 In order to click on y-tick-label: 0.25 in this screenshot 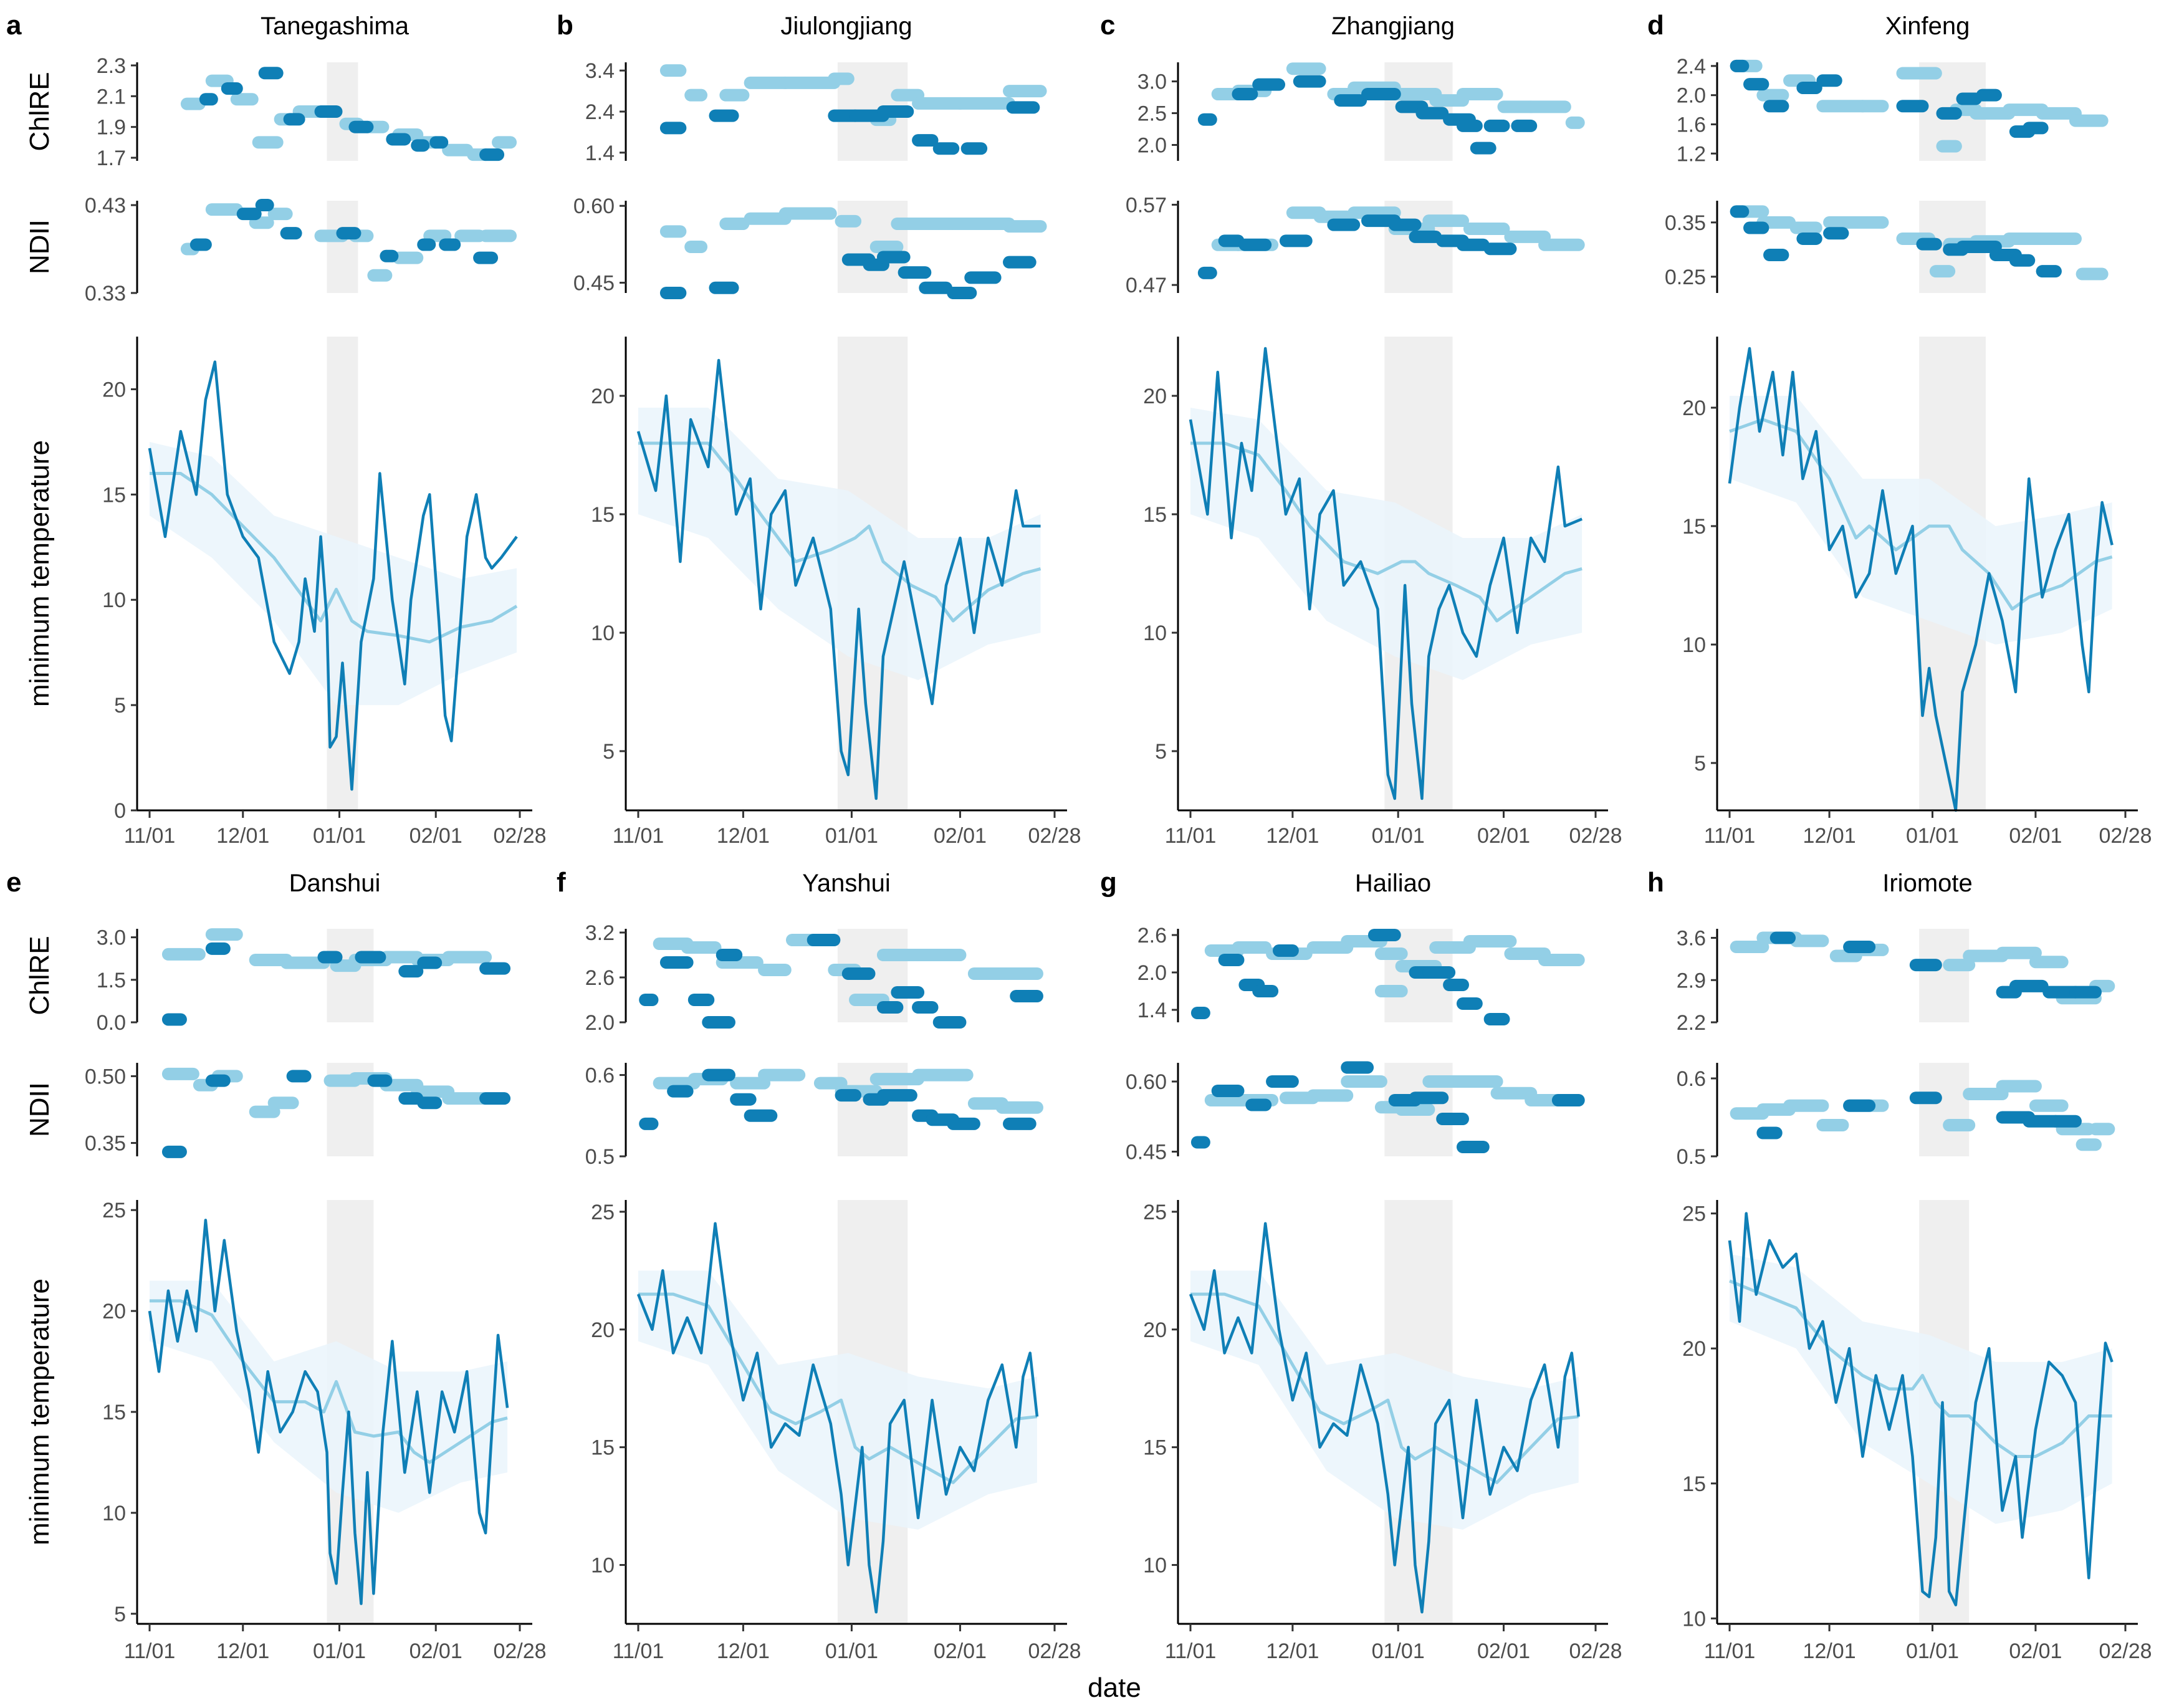, I will do `click(1686, 277)`.